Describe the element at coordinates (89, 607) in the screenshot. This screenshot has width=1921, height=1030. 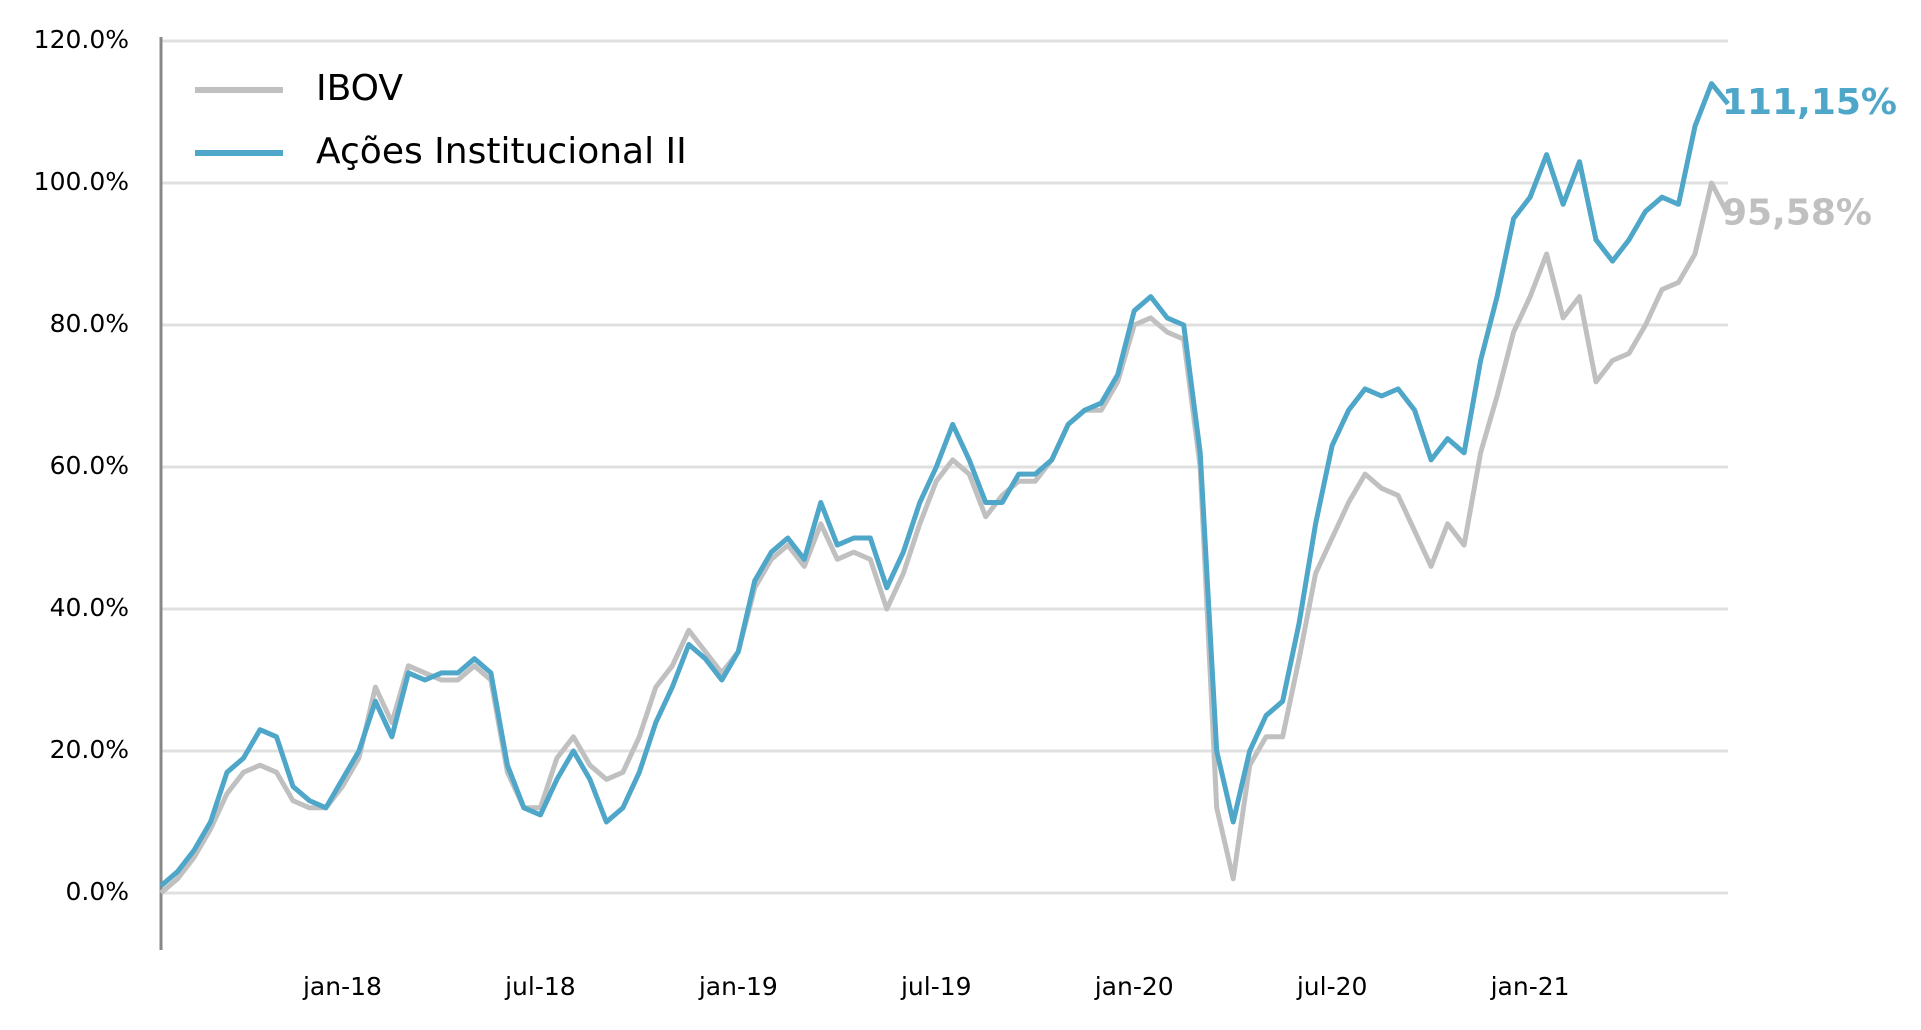
I see `y-tick-label: 40.0%` at that location.